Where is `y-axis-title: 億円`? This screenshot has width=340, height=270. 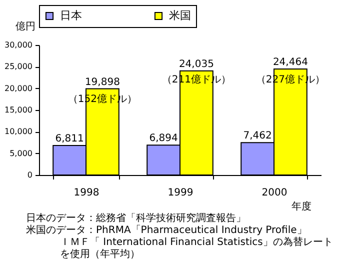 y-axis-title: 億円 is located at coordinates (26, 26).